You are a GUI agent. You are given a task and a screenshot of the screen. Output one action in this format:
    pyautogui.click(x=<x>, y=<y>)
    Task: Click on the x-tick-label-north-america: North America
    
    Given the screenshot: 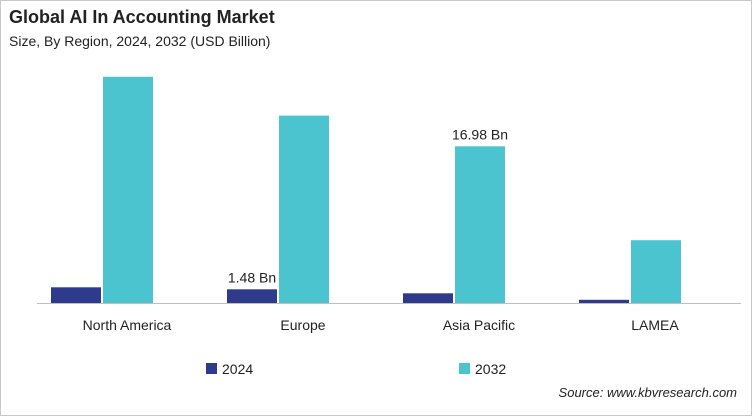 What is the action you would take?
    pyautogui.click(x=127, y=325)
    